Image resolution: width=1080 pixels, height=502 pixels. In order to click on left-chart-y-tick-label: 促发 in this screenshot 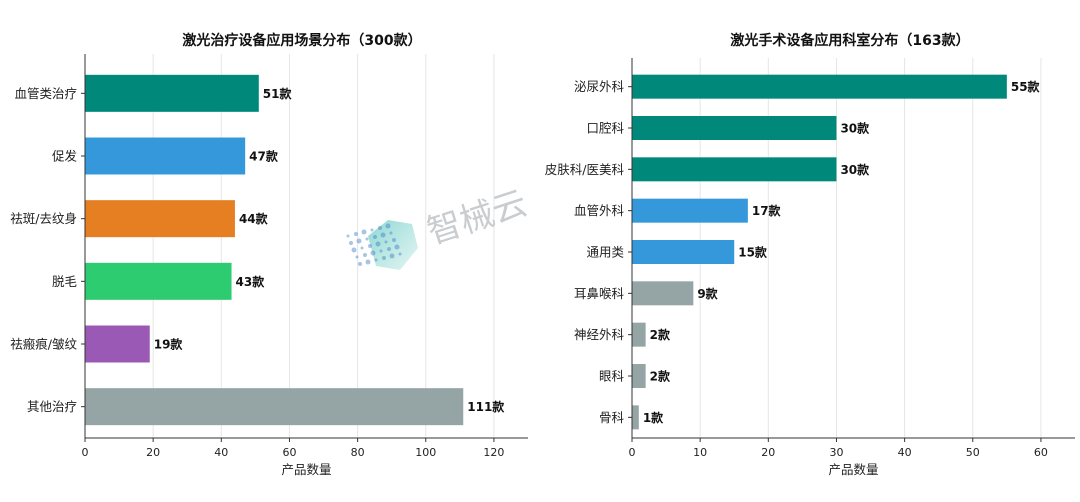, I will do `click(65, 156)`.